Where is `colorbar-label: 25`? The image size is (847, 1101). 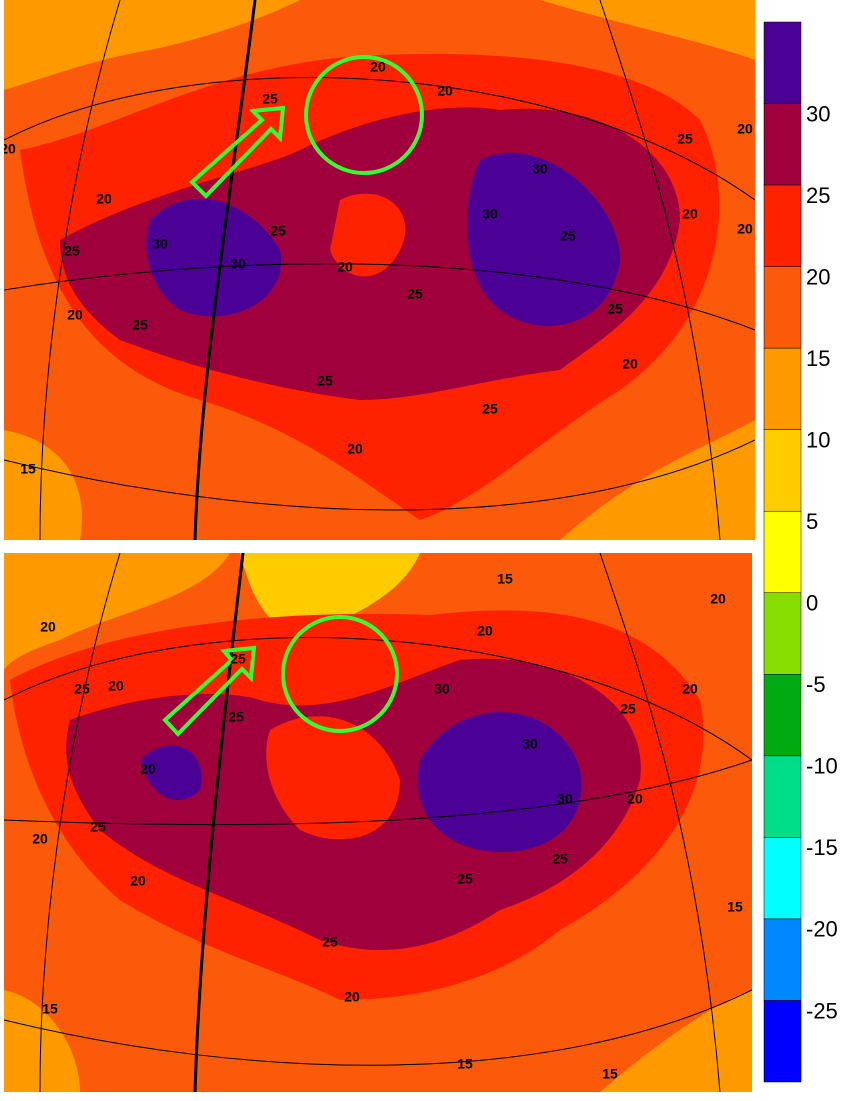 colorbar-label: 25 is located at coordinates (818, 195).